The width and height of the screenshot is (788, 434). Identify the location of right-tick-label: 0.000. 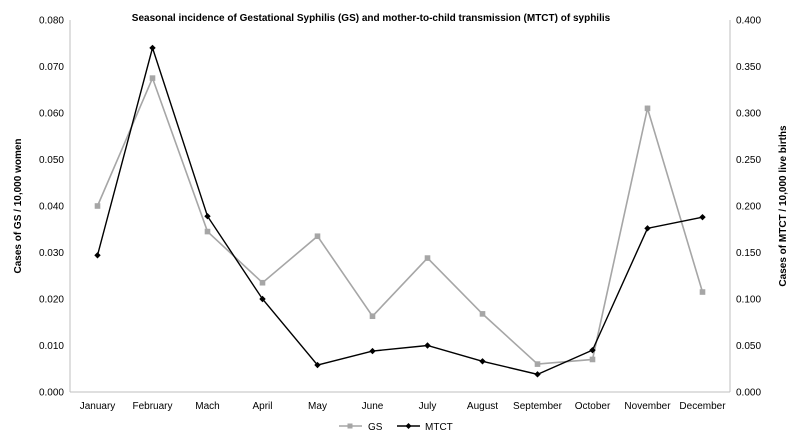
(748, 393).